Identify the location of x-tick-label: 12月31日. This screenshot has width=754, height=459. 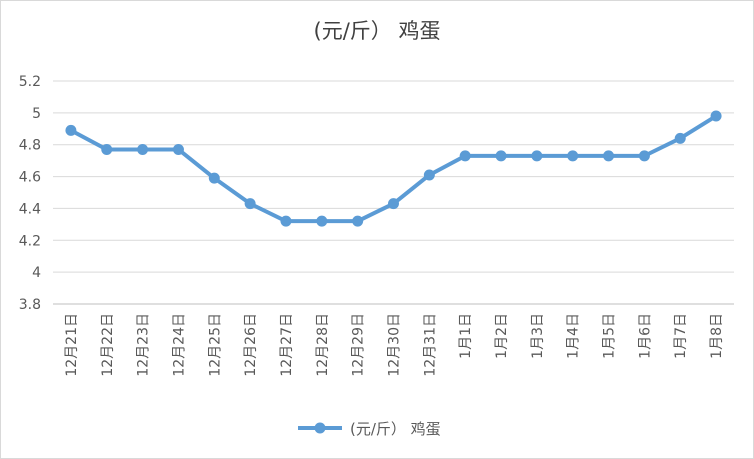
(430, 345).